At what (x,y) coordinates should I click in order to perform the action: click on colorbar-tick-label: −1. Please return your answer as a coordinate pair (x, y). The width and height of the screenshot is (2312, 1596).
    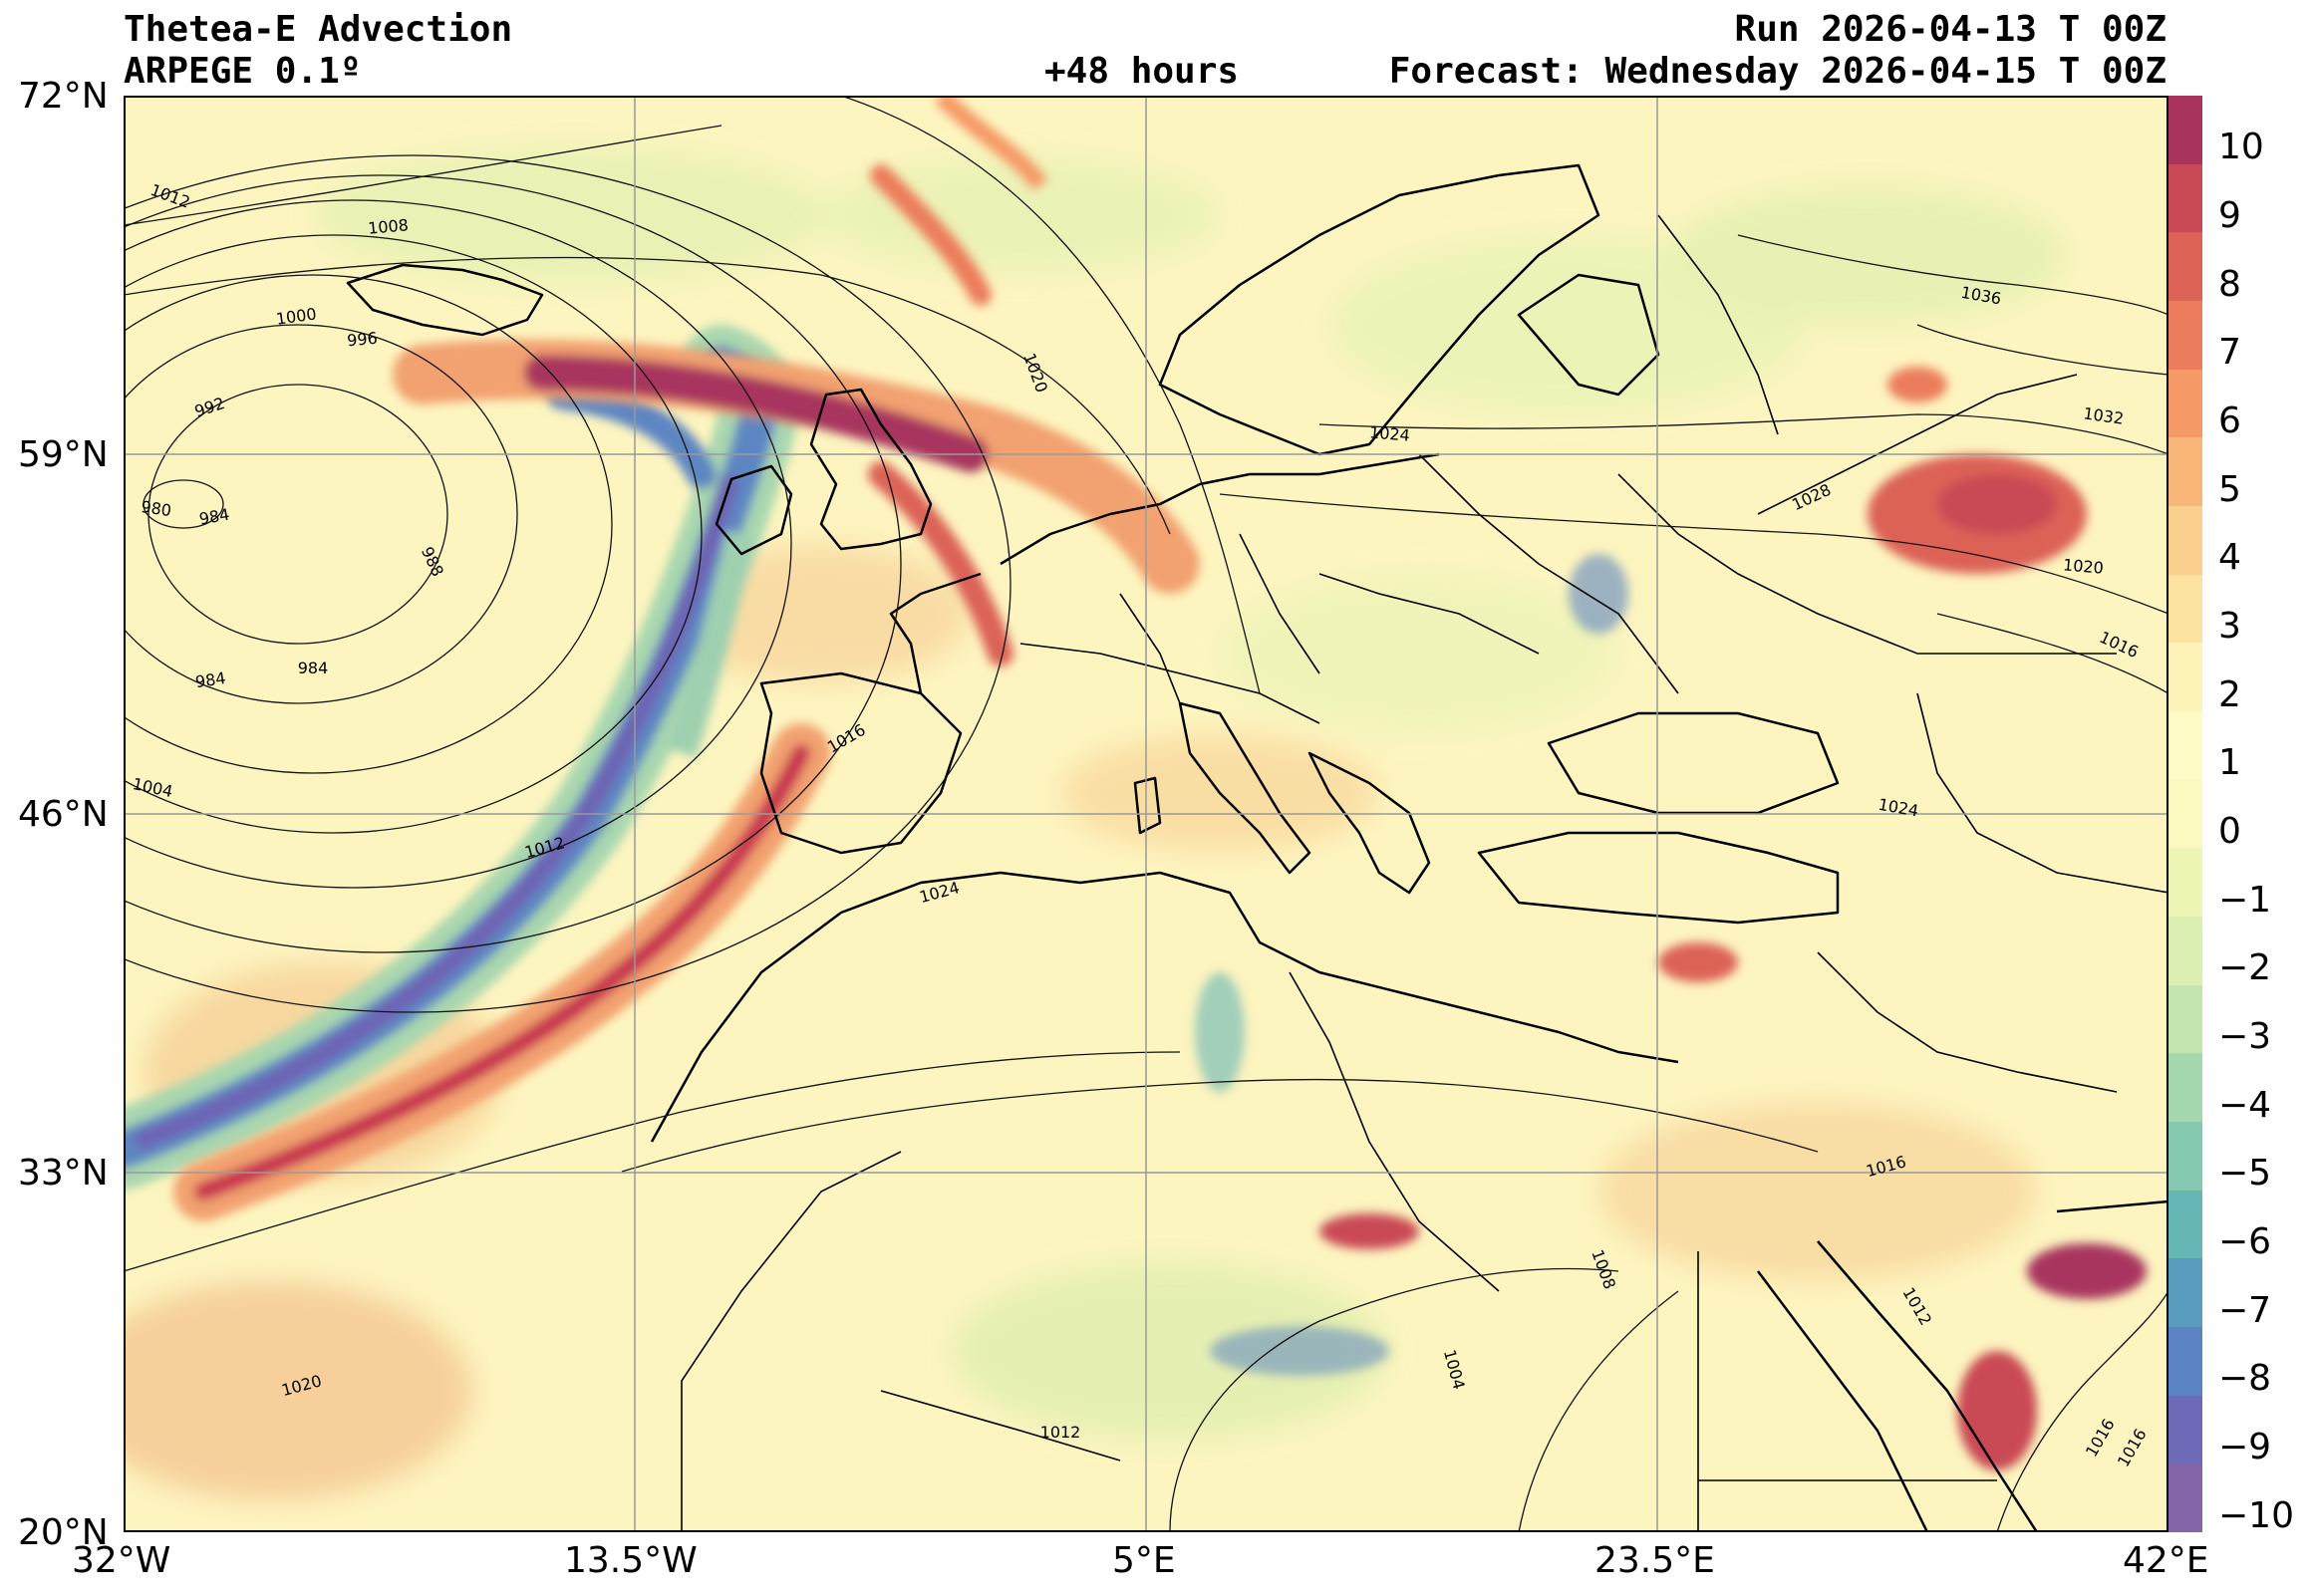
    Looking at the image, I should click on (2245, 900).